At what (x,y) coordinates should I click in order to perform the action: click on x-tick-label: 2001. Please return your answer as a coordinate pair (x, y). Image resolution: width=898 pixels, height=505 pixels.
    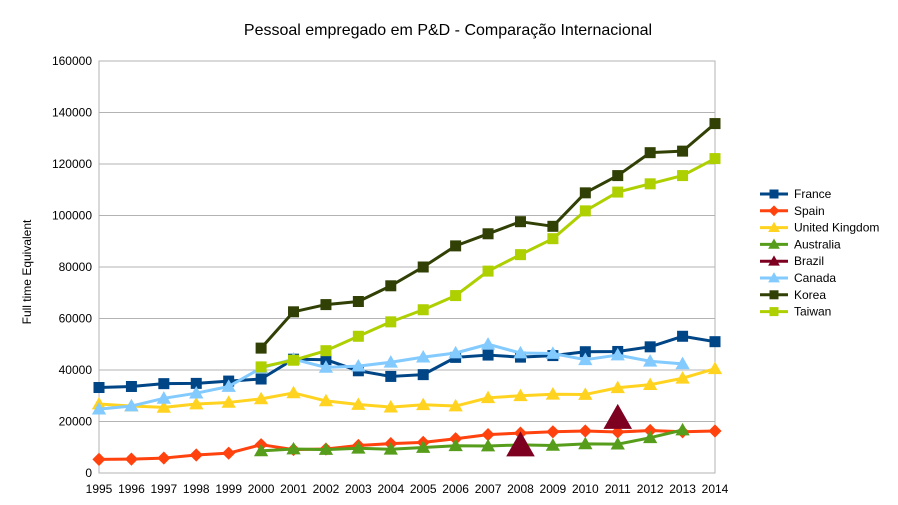
    Looking at the image, I should click on (293, 489).